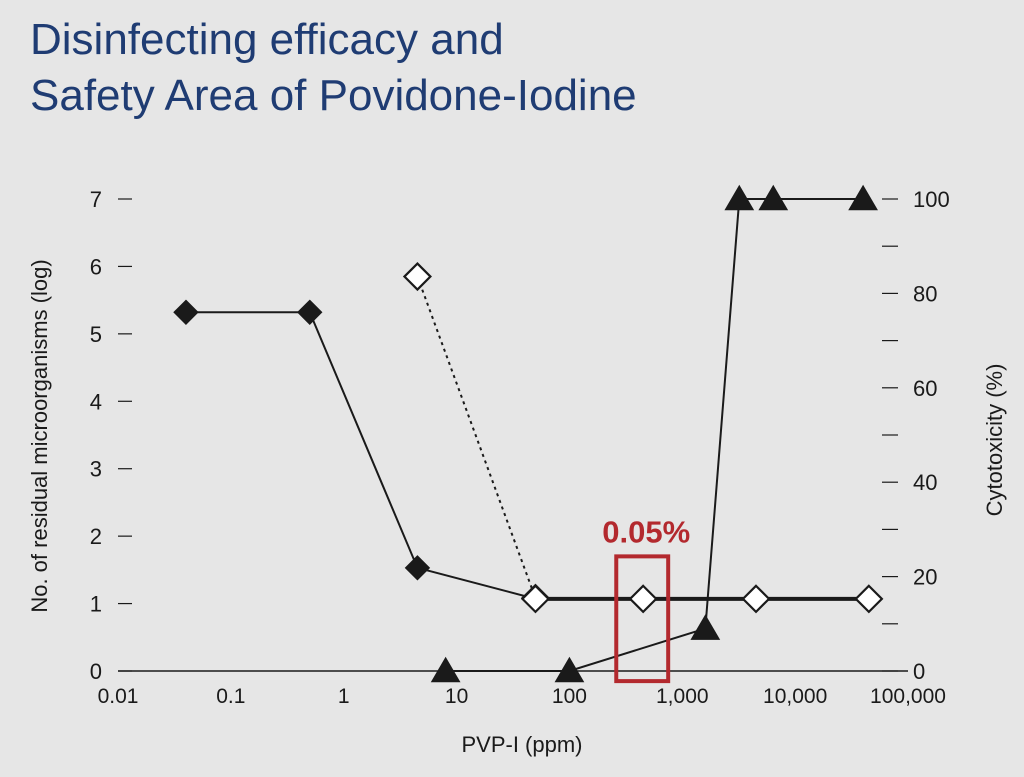 This screenshot has width=1024, height=777. What do you see at coordinates (96, 469) in the screenshot?
I see `y-tick-label-left: 3` at bounding box center [96, 469].